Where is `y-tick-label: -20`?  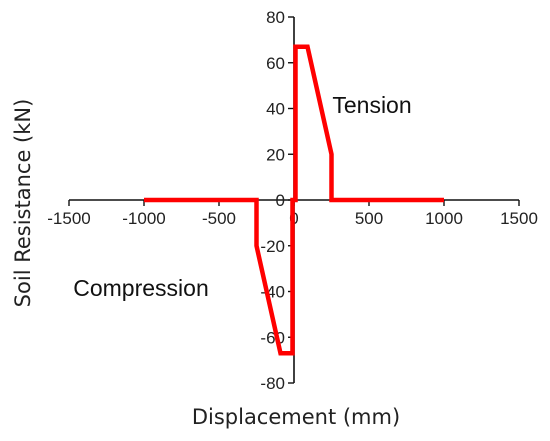
y-tick-label: -20 is located at coordinates (272, 246).